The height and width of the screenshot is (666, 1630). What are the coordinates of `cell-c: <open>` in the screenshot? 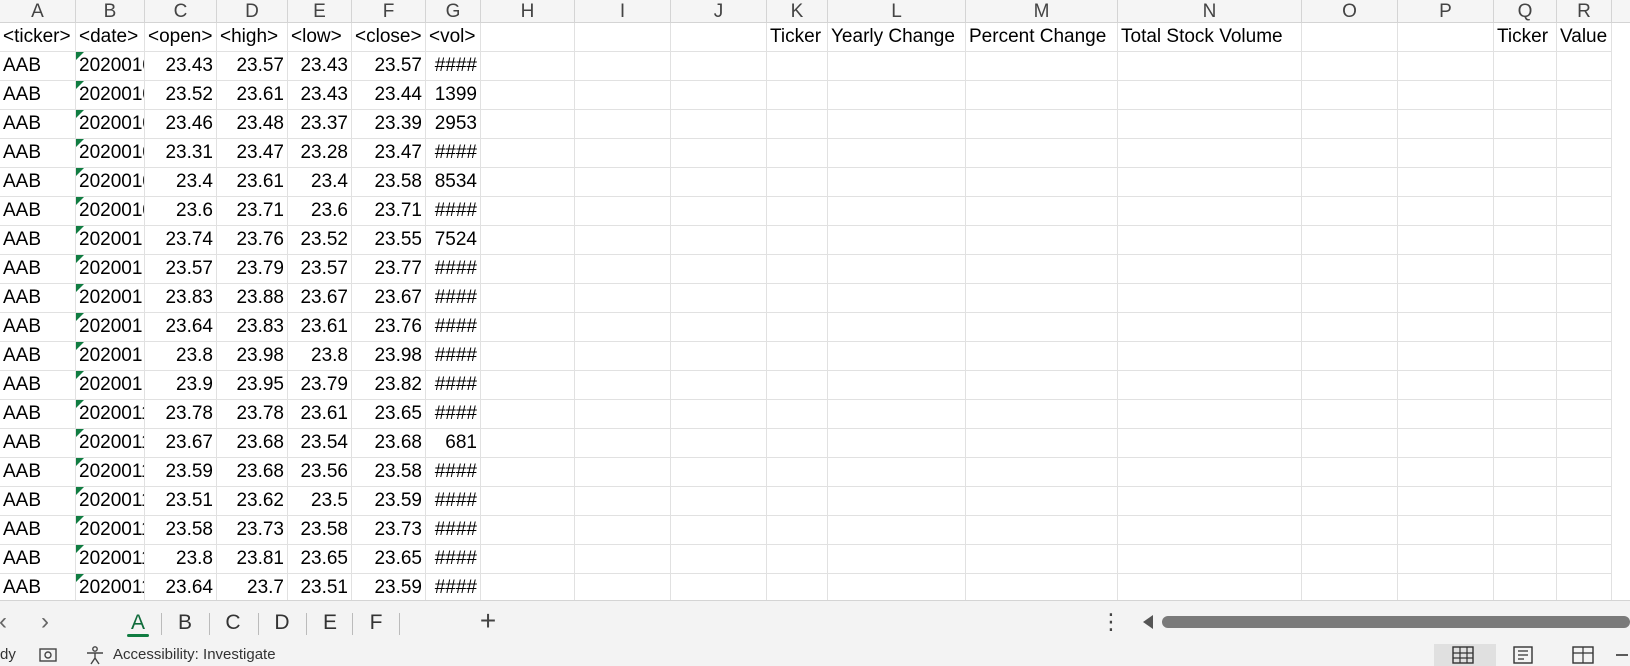 It's located at (181, 37).